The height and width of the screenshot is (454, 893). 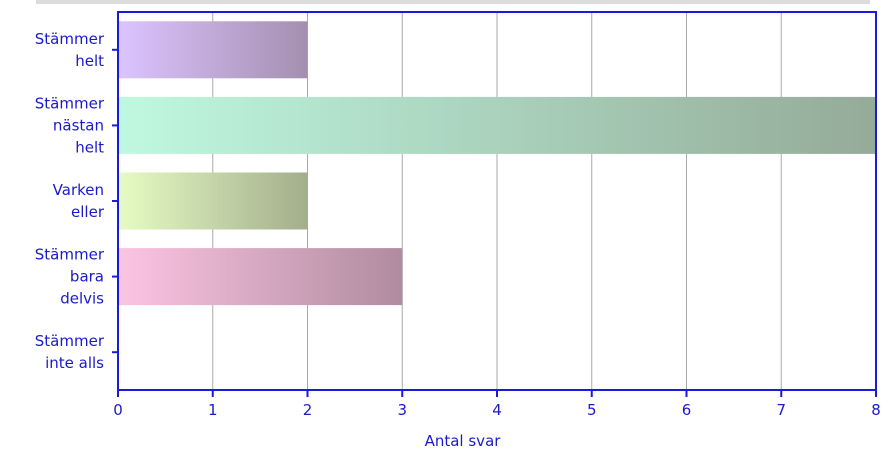 What do you see at coordinates (118, 410) in the screenshot?
I see `x-tick-label: 0` at bounding box center [118, 410].